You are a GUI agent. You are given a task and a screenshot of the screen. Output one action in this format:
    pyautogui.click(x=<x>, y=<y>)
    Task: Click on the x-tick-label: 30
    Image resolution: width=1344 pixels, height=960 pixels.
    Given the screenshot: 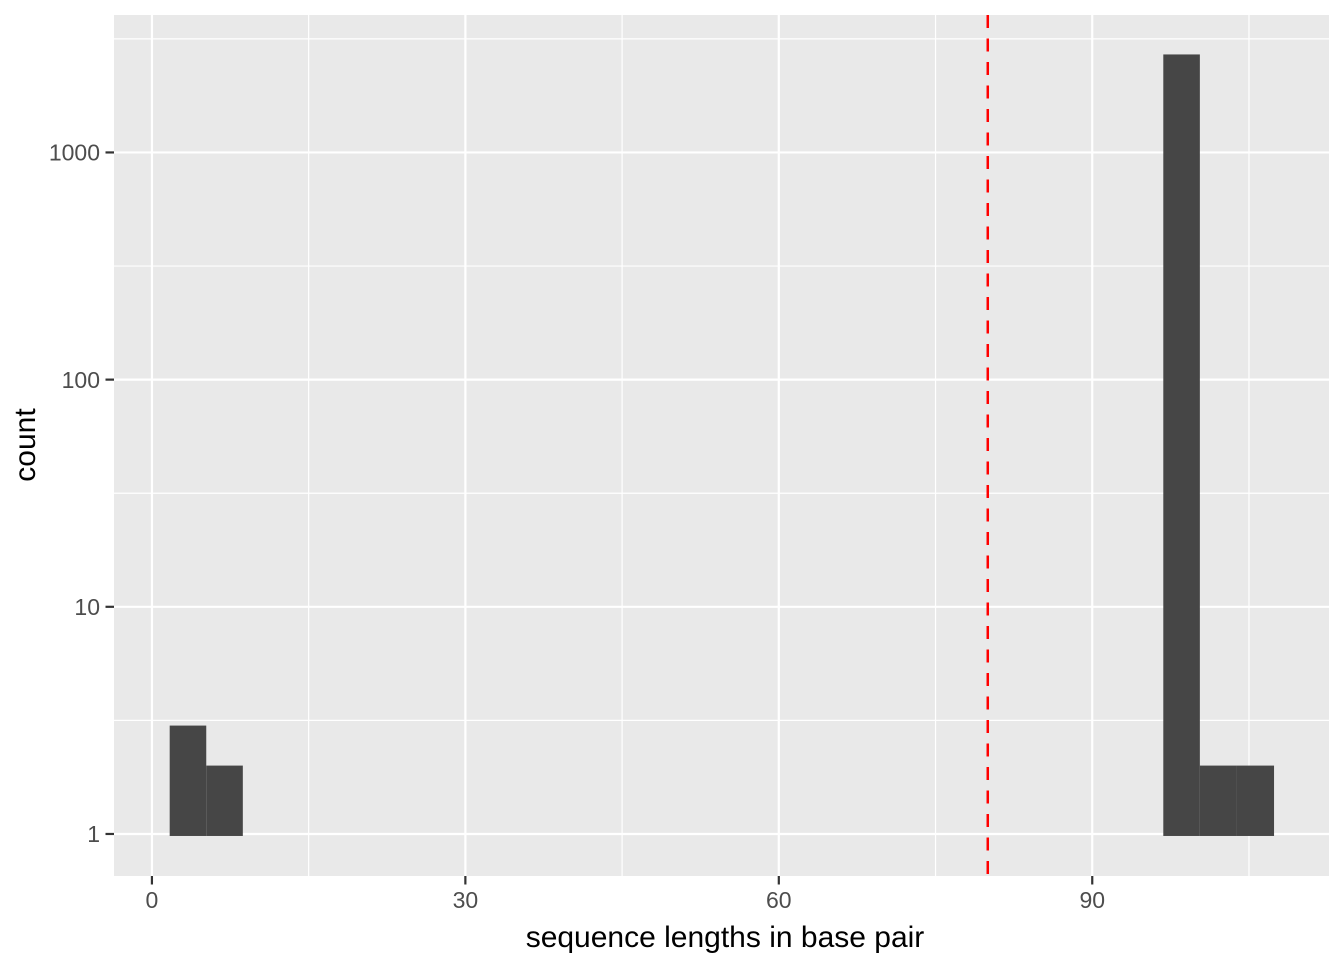 What is the action you would take?
    pyautogui.click(x=466, y=900)
    